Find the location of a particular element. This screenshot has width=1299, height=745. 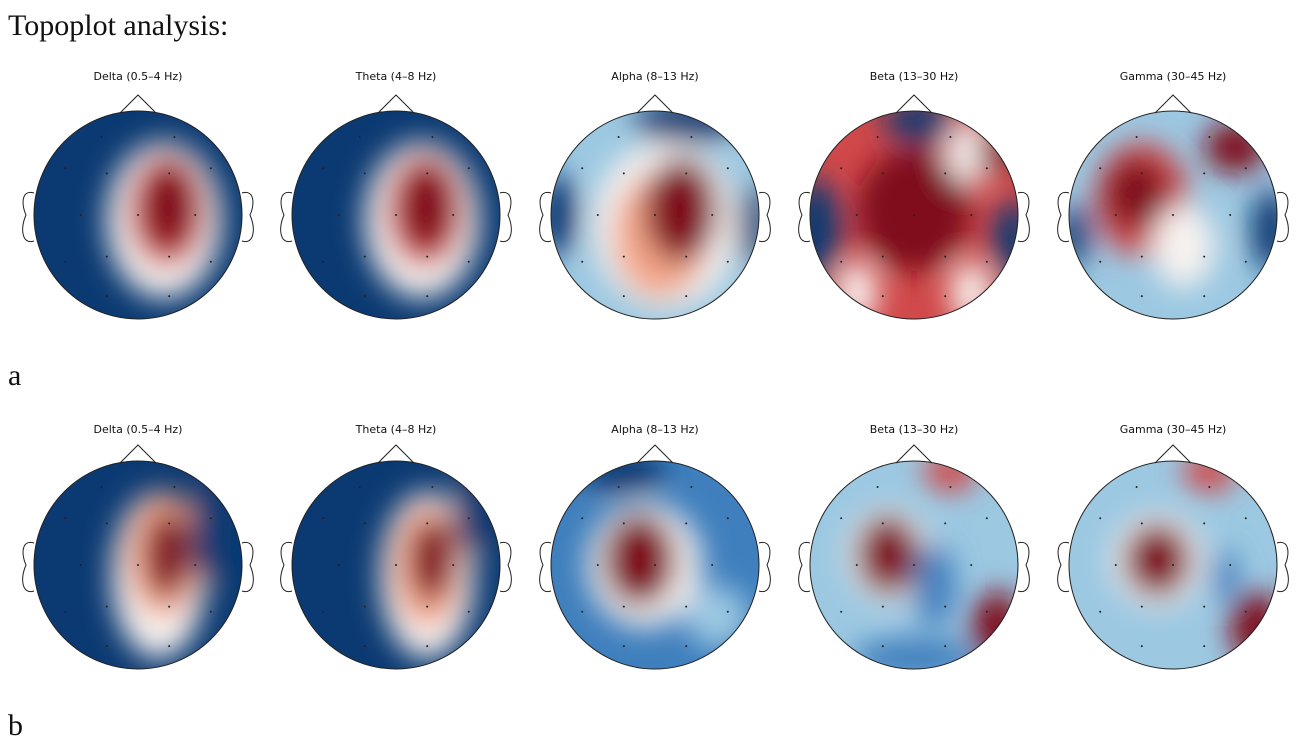

topoplot: Theta (4–8 Hz) is located at coordinates (396, 195).